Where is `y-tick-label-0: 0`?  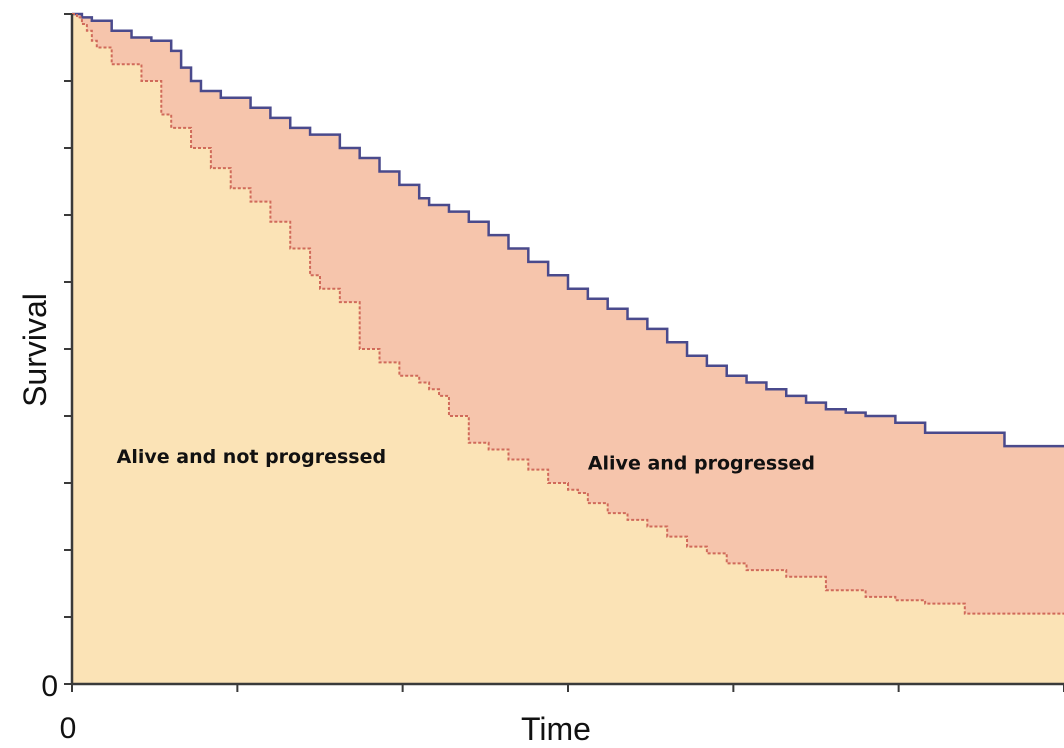
y-tick-label-0: 0 is located at coordinates (49, 686).